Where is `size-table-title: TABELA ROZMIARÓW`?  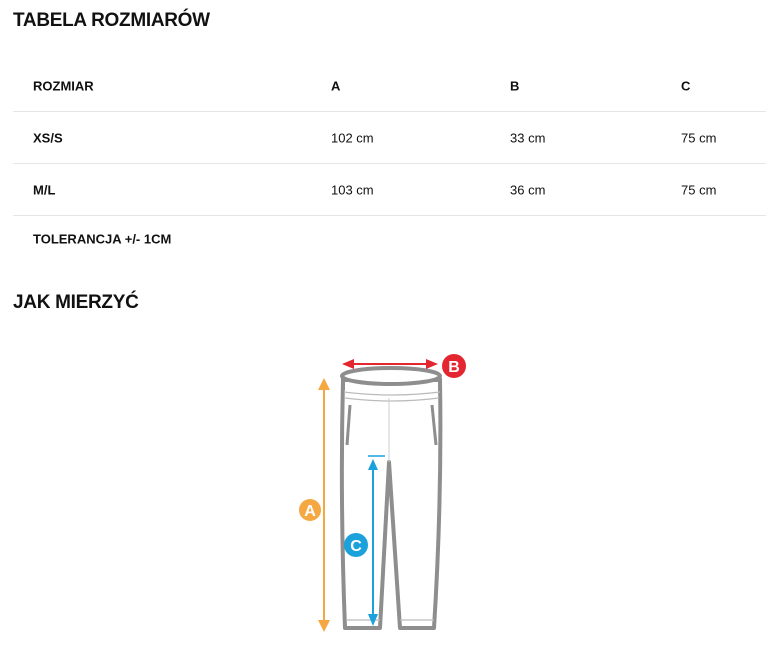
size-table-title: TABELA ROZMIARÓW is located at coordinates (111, 20).